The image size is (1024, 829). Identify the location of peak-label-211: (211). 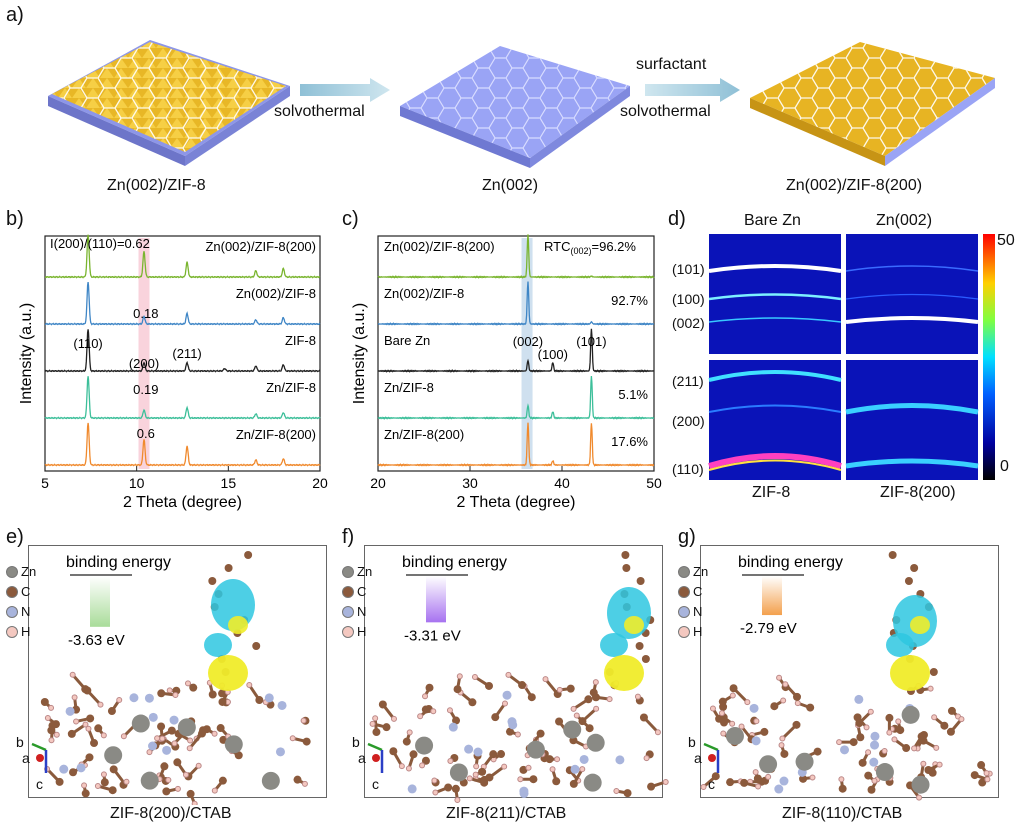
(186, 353).